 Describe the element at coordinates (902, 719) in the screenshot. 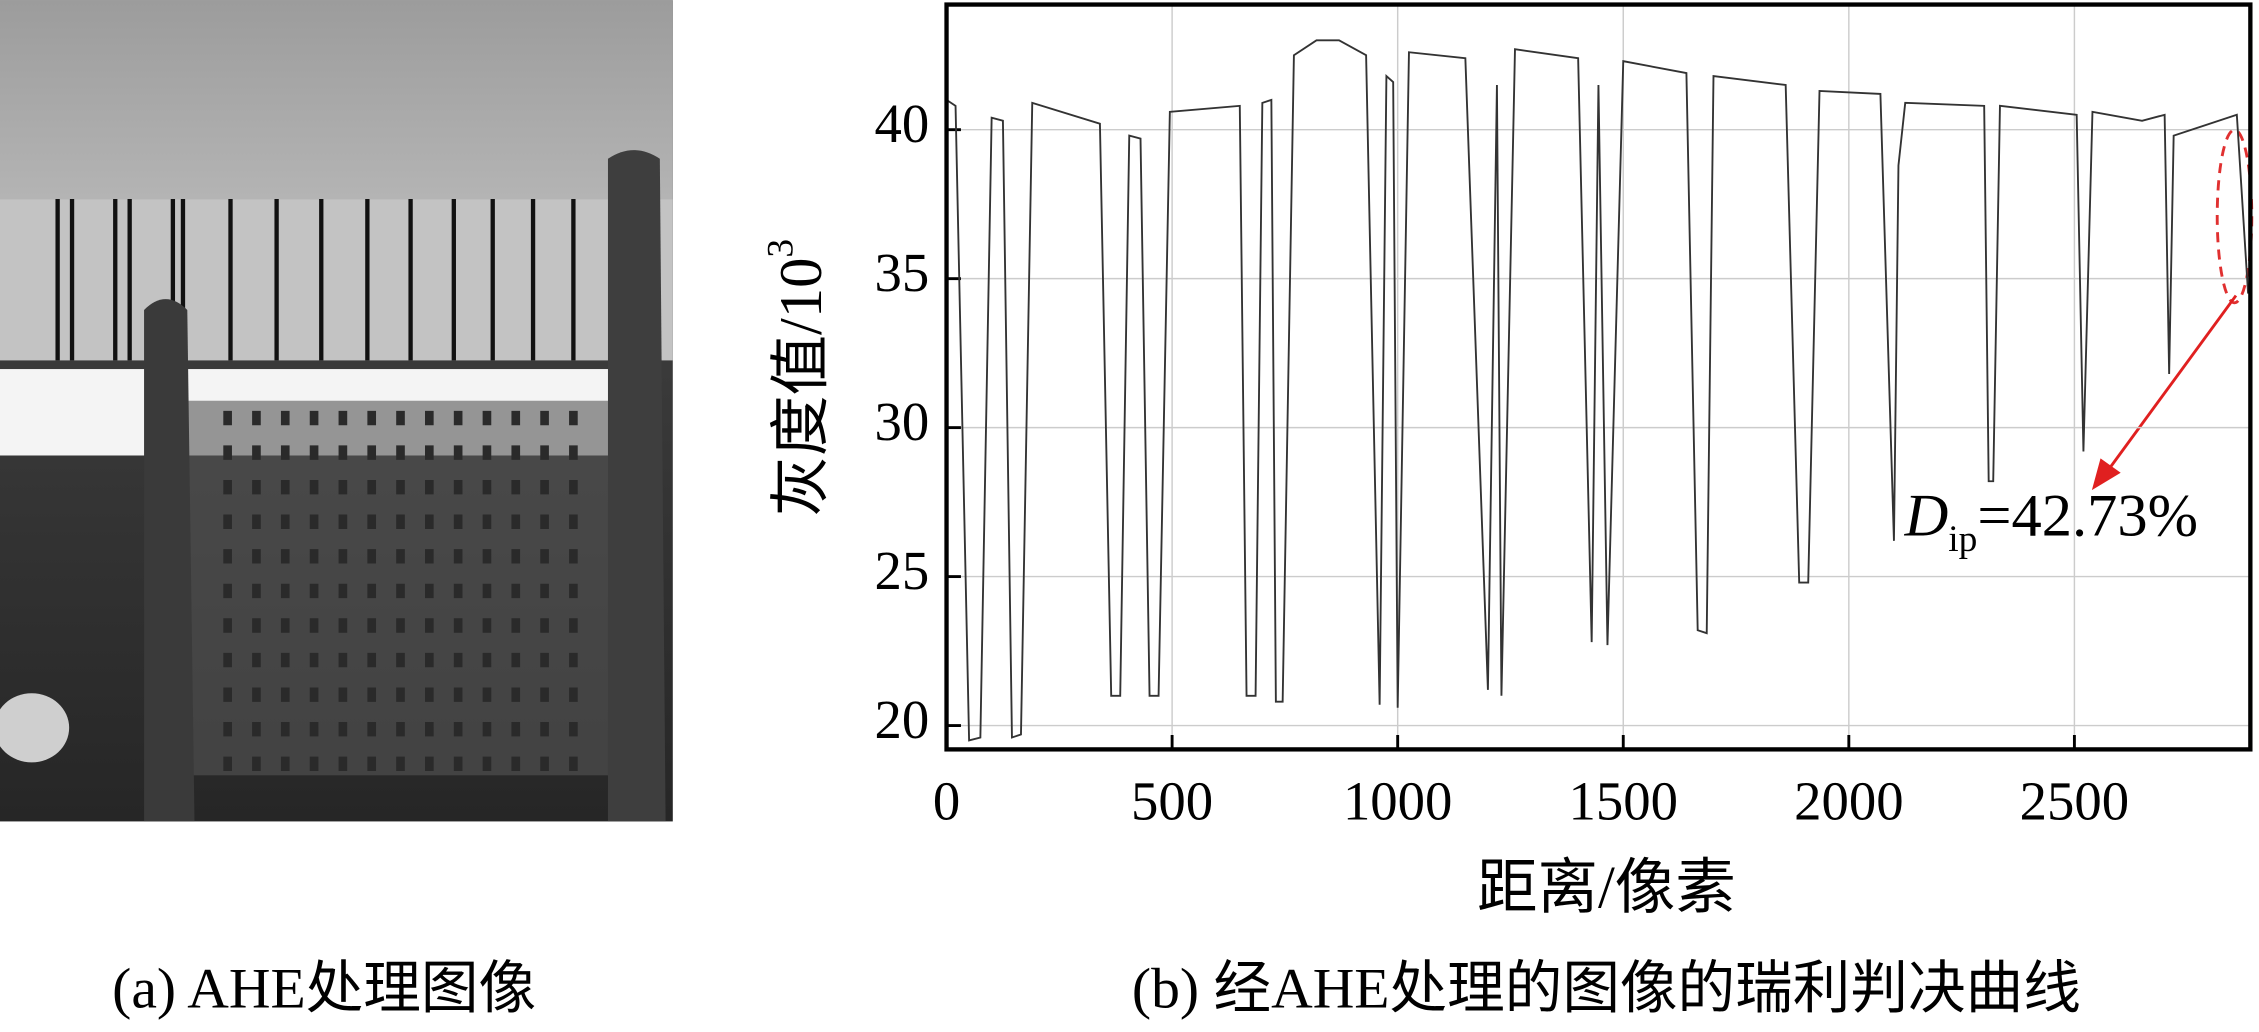

I see `y-tick-label: 20` at that location.